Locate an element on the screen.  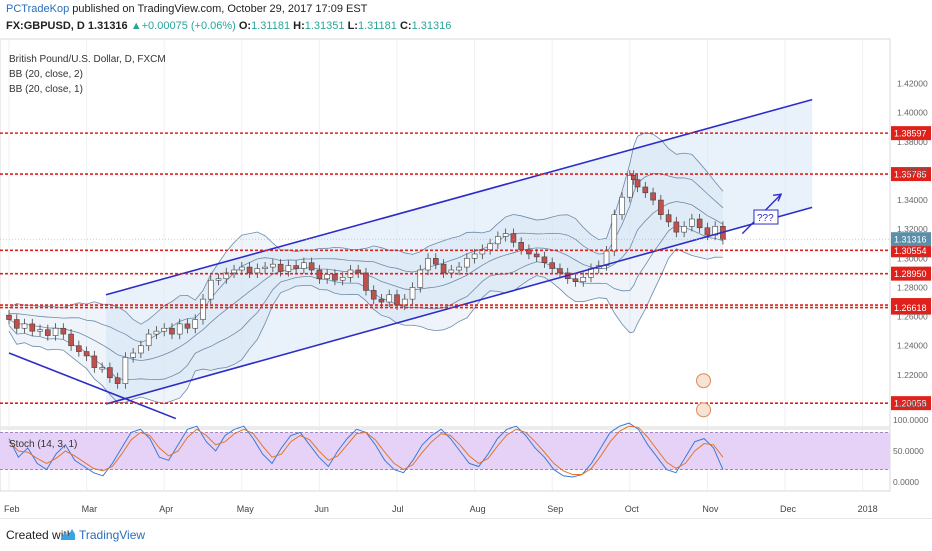
change-arrow-icon: ▲ is located at coordinates (136, 26).